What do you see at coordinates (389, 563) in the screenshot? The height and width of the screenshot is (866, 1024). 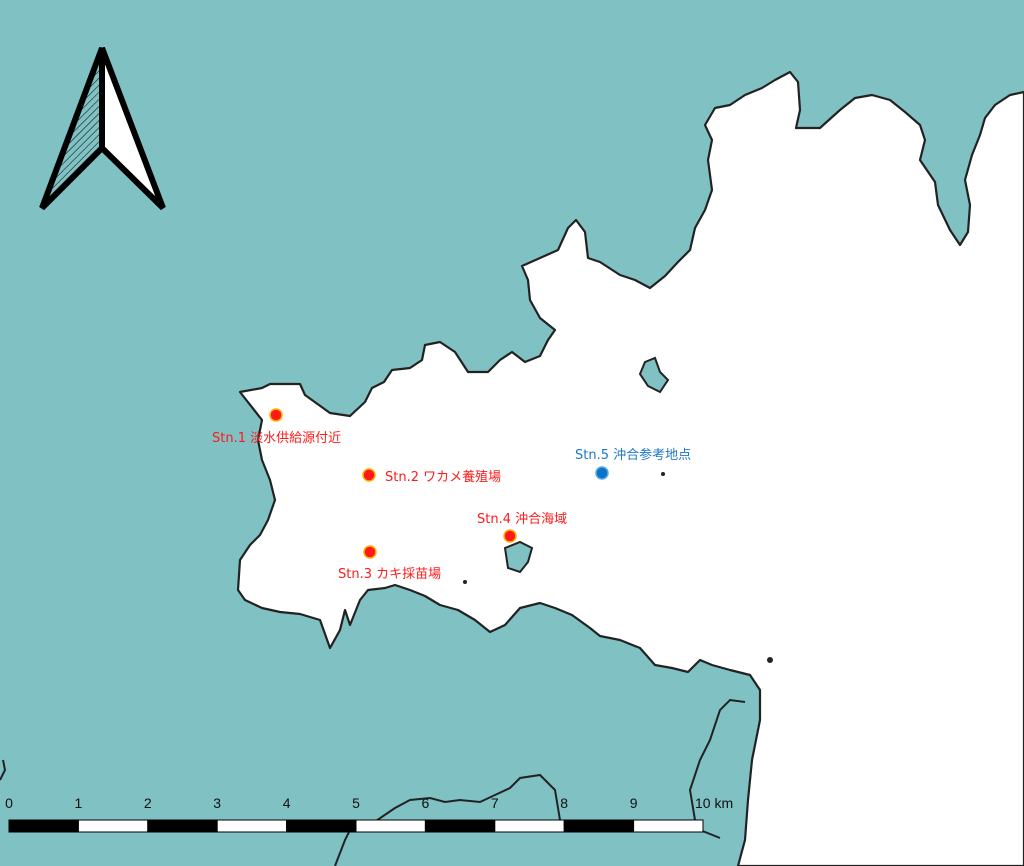 I see `station-3: Stn.3 カキ採苗場` at bounding box center [389, 563].